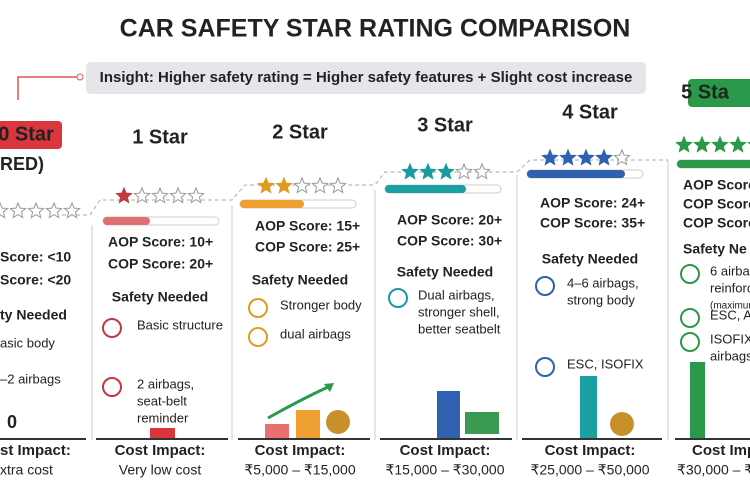  Describe the element at coordinates (30, 378) in the screenshot. I see `feature: –2 airbags` at that location.